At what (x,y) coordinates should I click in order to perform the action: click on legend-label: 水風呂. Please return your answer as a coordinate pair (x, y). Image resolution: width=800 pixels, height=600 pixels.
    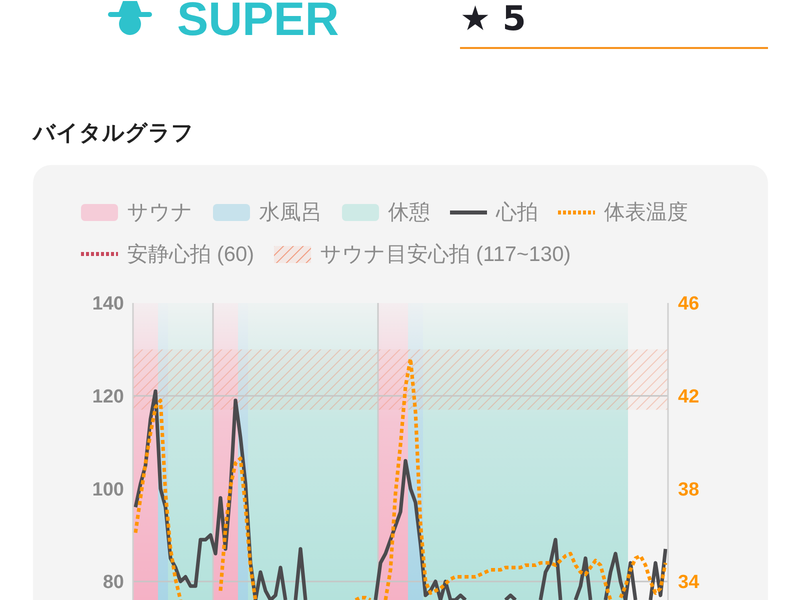
    Looking at the image, I should click on (290, 213).